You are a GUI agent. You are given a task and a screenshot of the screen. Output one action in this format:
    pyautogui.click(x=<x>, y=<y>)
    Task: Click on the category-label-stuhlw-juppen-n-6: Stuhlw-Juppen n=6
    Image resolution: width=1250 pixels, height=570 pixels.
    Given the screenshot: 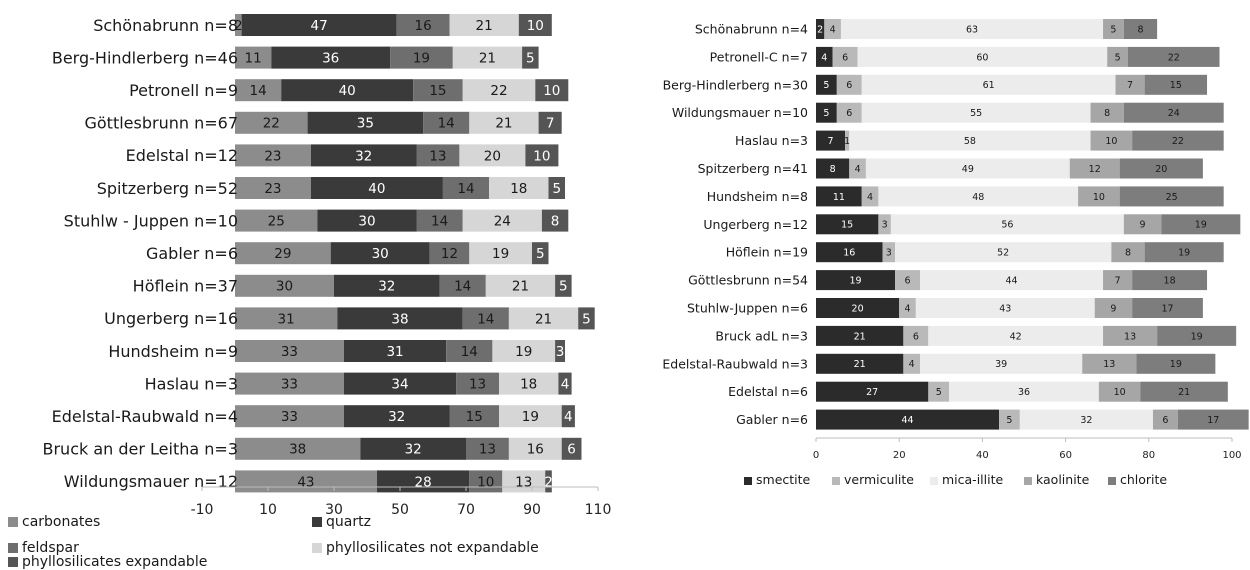 What is the action you would take?
    pyautogui.click(x=747, y=308)
    